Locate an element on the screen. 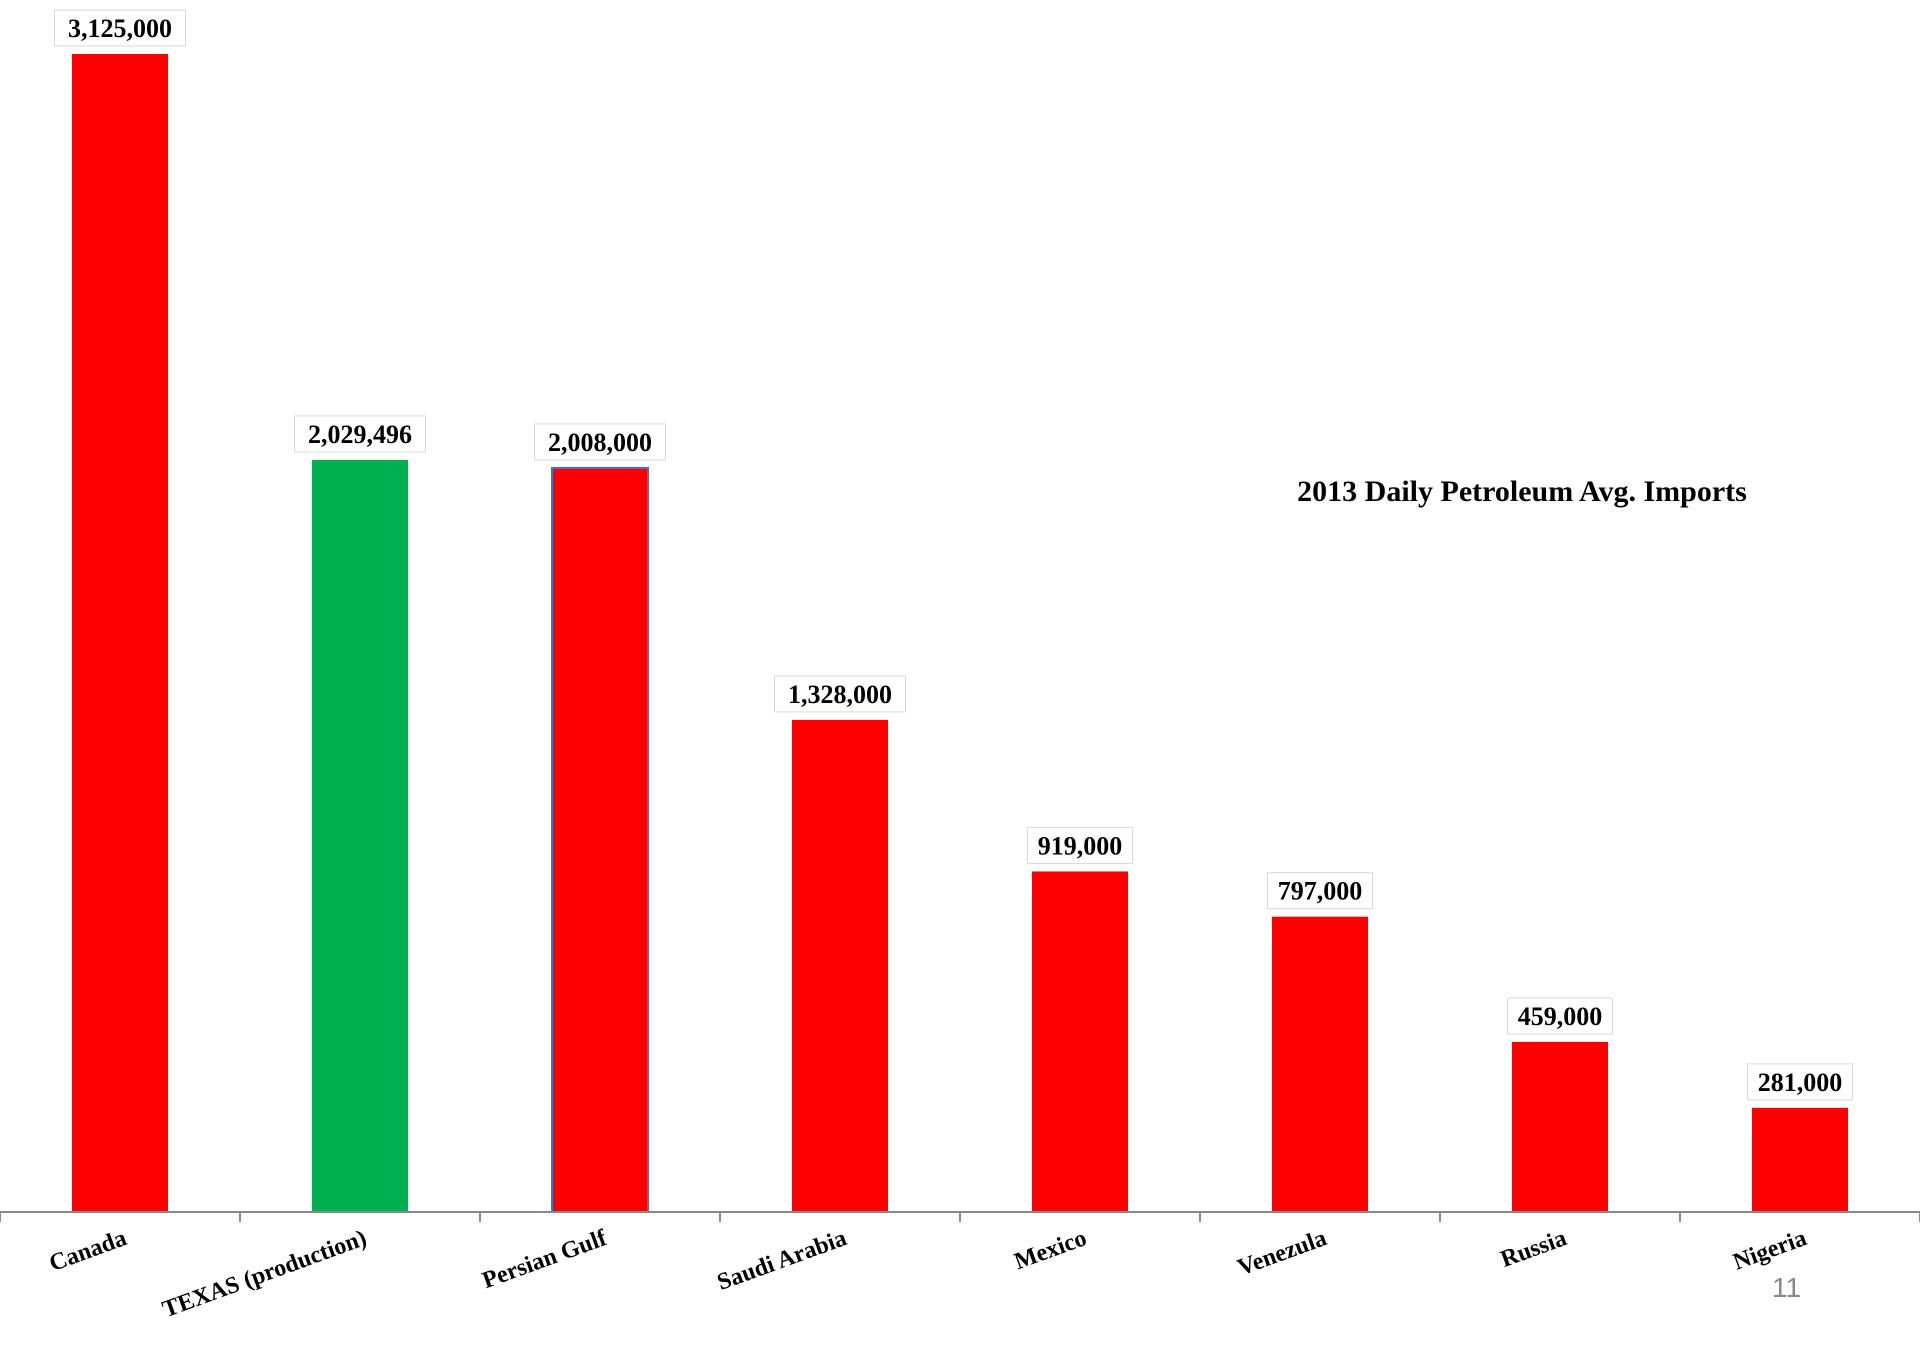 The height and width of the screenshot is (1347, 1920). value-label-text: 2,008,000 is located at coordinates (600, 442).